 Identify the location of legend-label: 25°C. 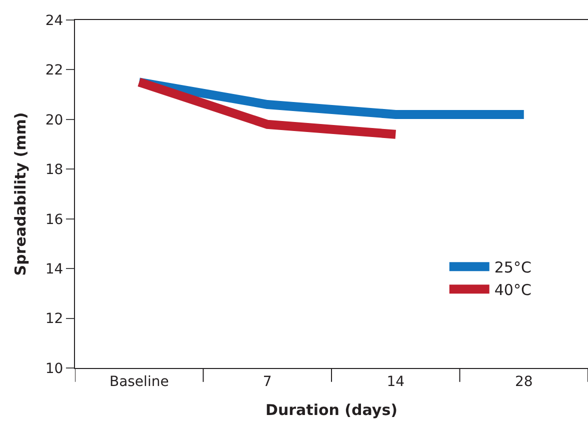
(513, 267).